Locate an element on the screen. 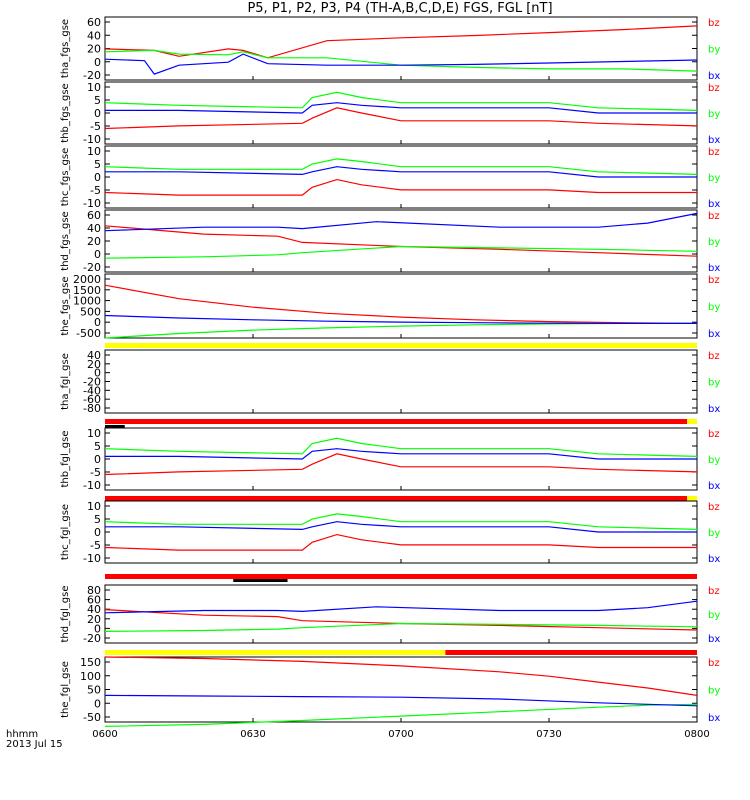 The height and width of the screenshot is (800, 750). y-tick-label: 150 is located at coordinates (90, 662).